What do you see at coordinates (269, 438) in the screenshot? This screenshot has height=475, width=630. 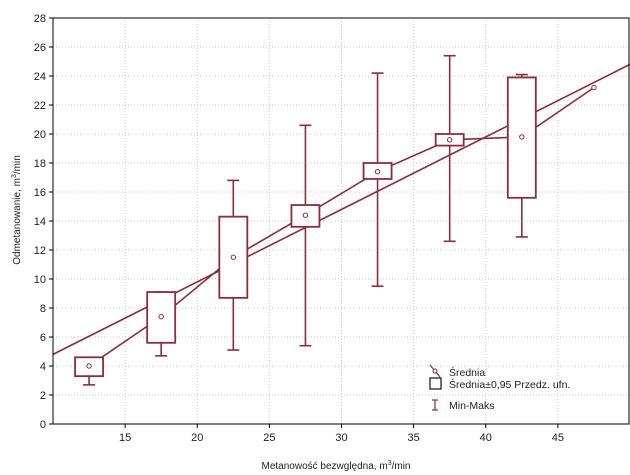 I see `x-tick-label: 25` at bounding box center [269, 438].